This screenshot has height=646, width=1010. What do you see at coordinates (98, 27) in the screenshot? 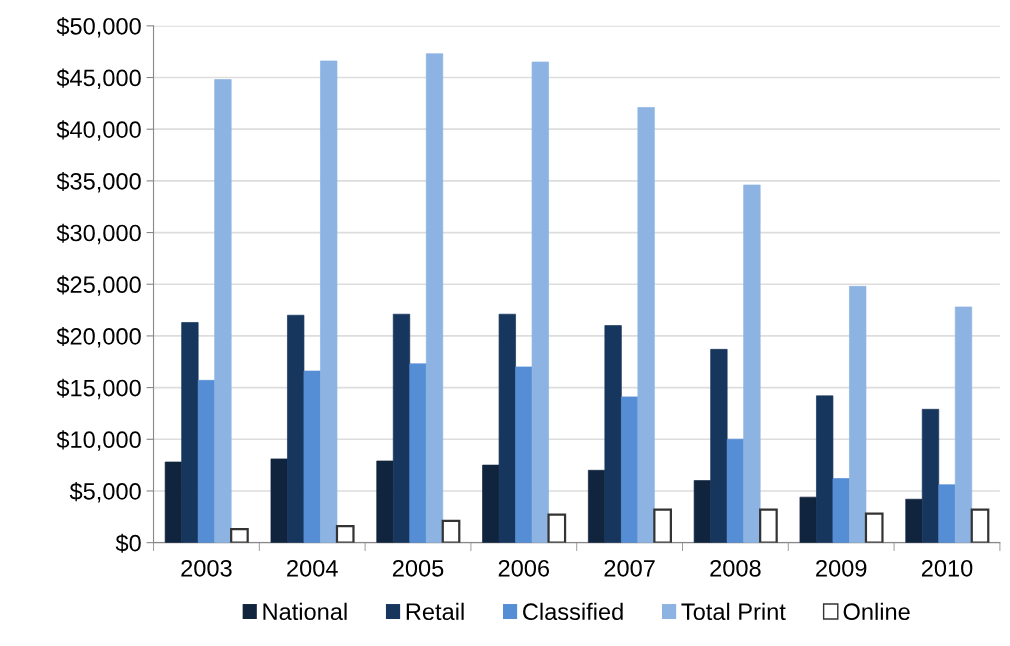
I see `y-tick-label: $50,000` at bounding box center [98, 27].